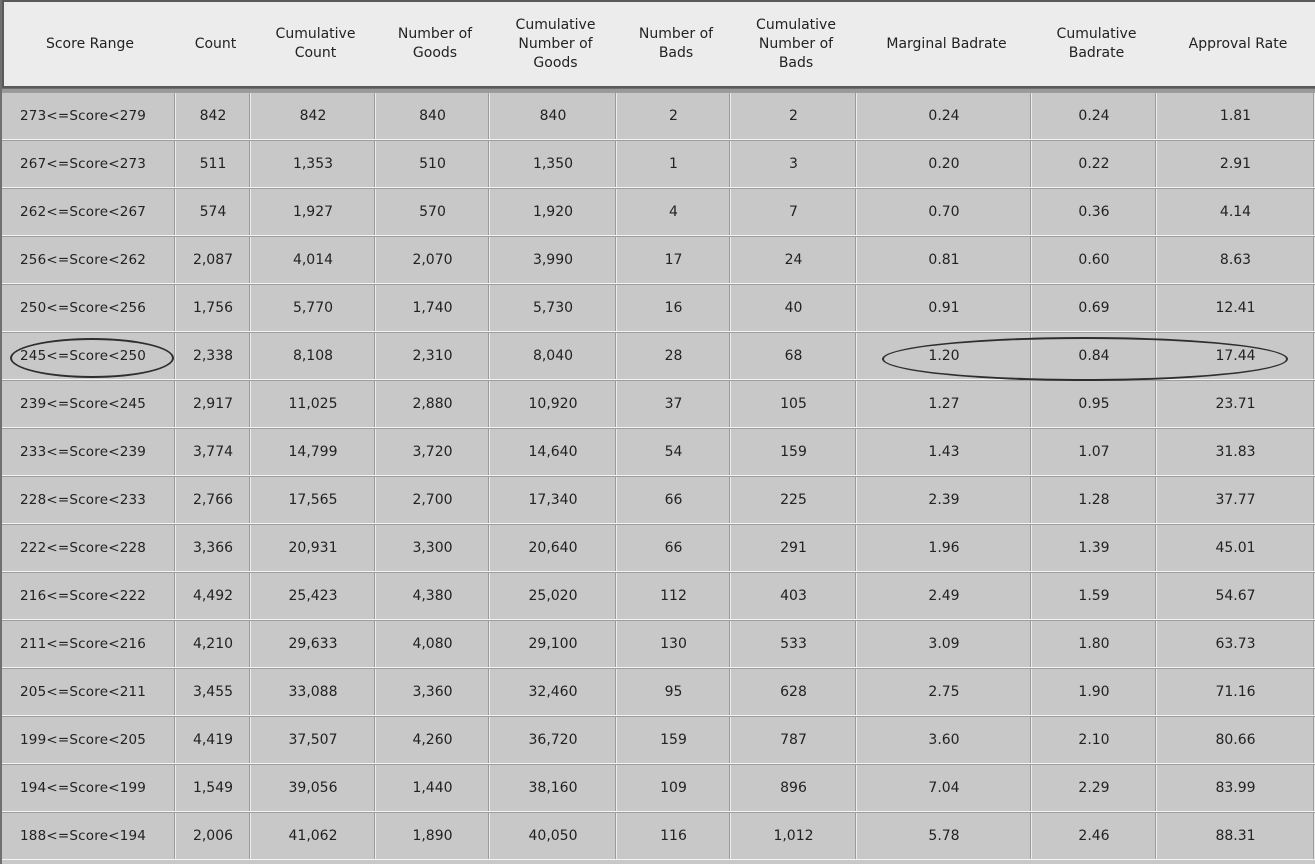  I want to click on cell-approval-rate: 80.66, so click(1236, 740).